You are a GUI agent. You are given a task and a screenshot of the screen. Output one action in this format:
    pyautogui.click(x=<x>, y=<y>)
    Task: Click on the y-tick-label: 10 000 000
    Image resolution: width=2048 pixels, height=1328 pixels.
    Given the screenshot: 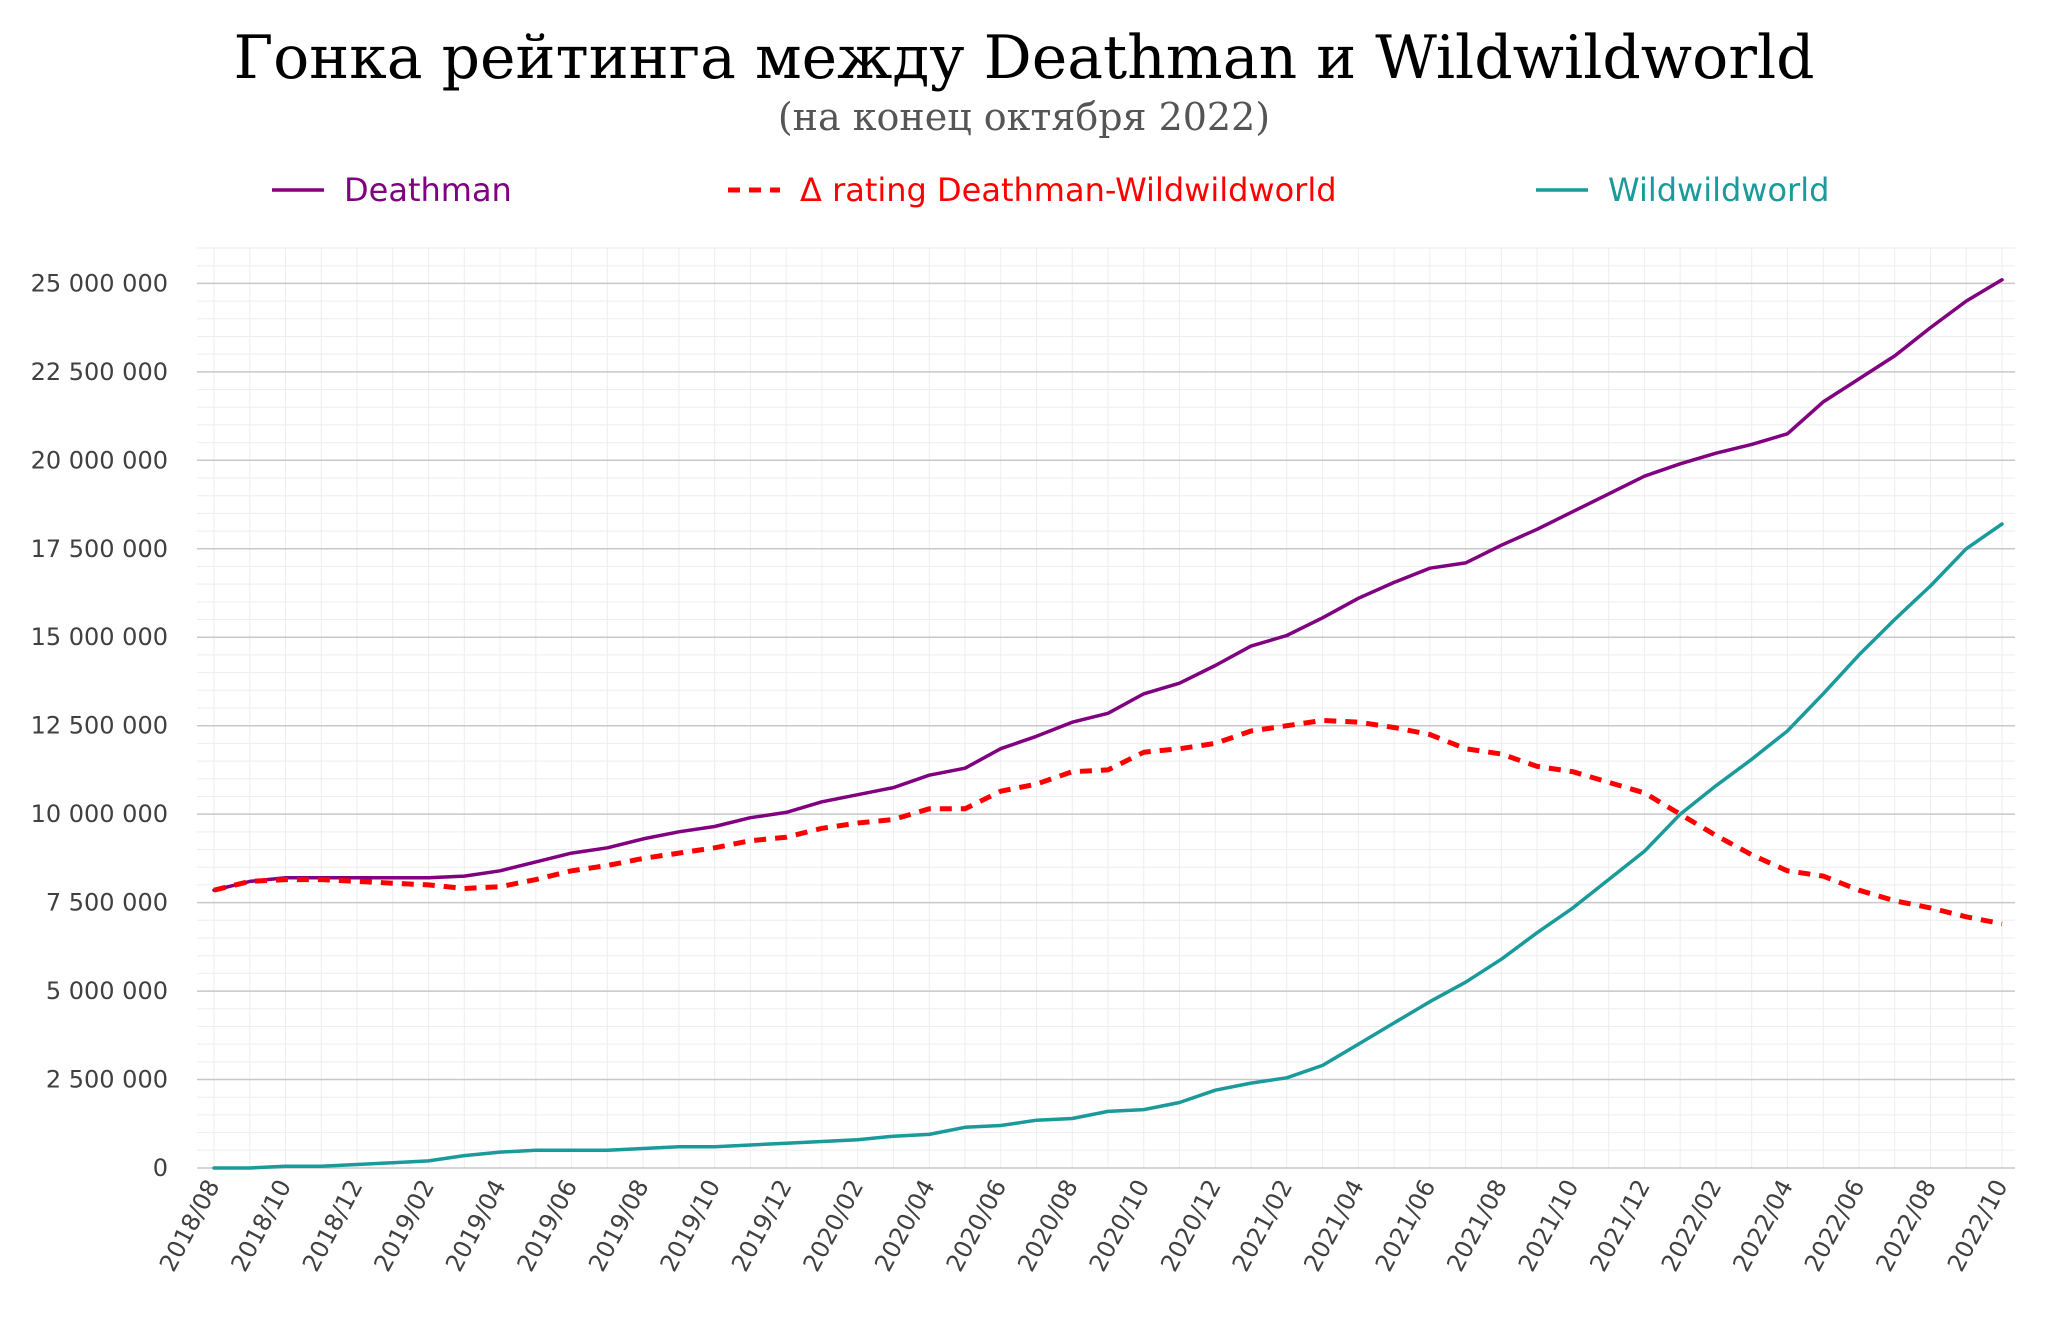 What is the action you would take?
    pyautogui.click(x=99, y=814)
    